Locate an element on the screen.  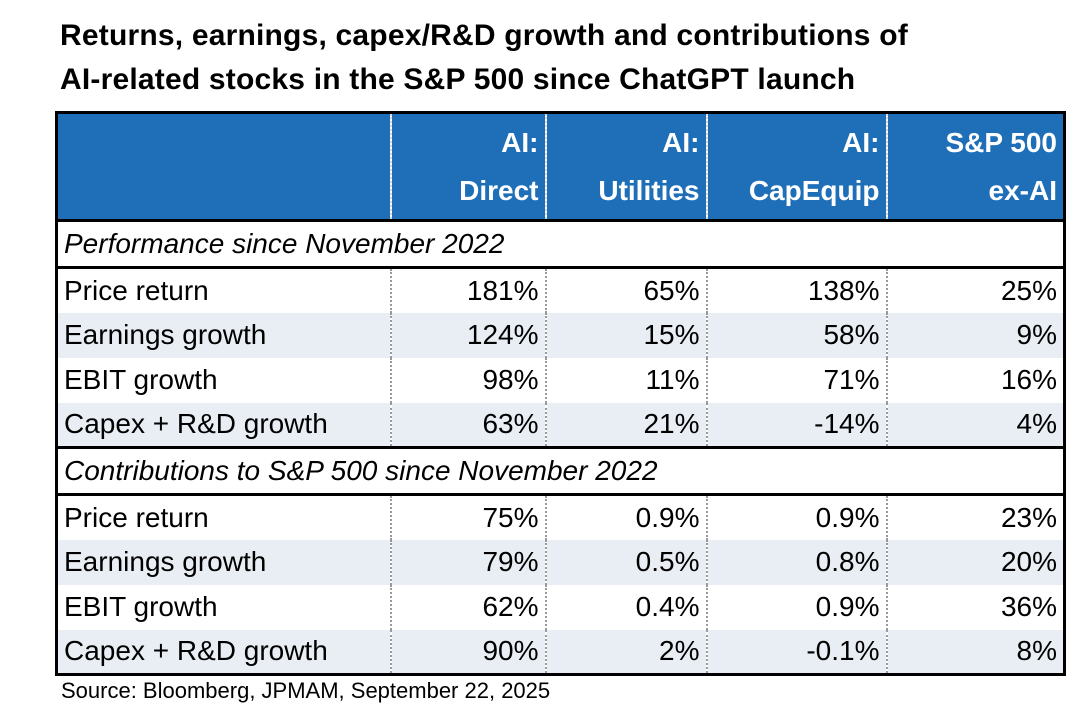
table-row: EBIT growth 62% 0.4% 0.9% 36% is located at coordinates (560, 607).